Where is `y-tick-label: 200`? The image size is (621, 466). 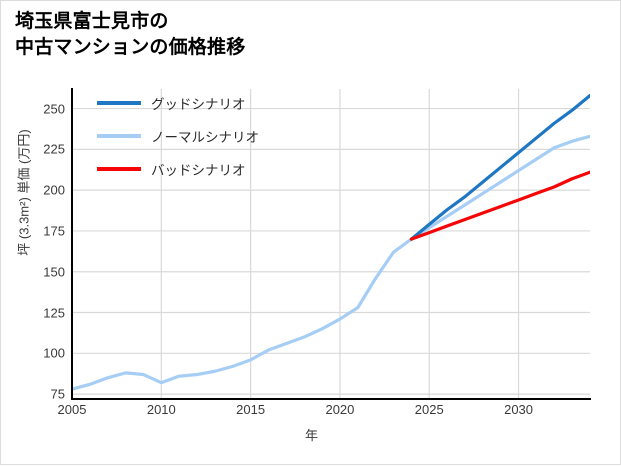 y-tick-label: 200 is located at coordinates (54, 190).